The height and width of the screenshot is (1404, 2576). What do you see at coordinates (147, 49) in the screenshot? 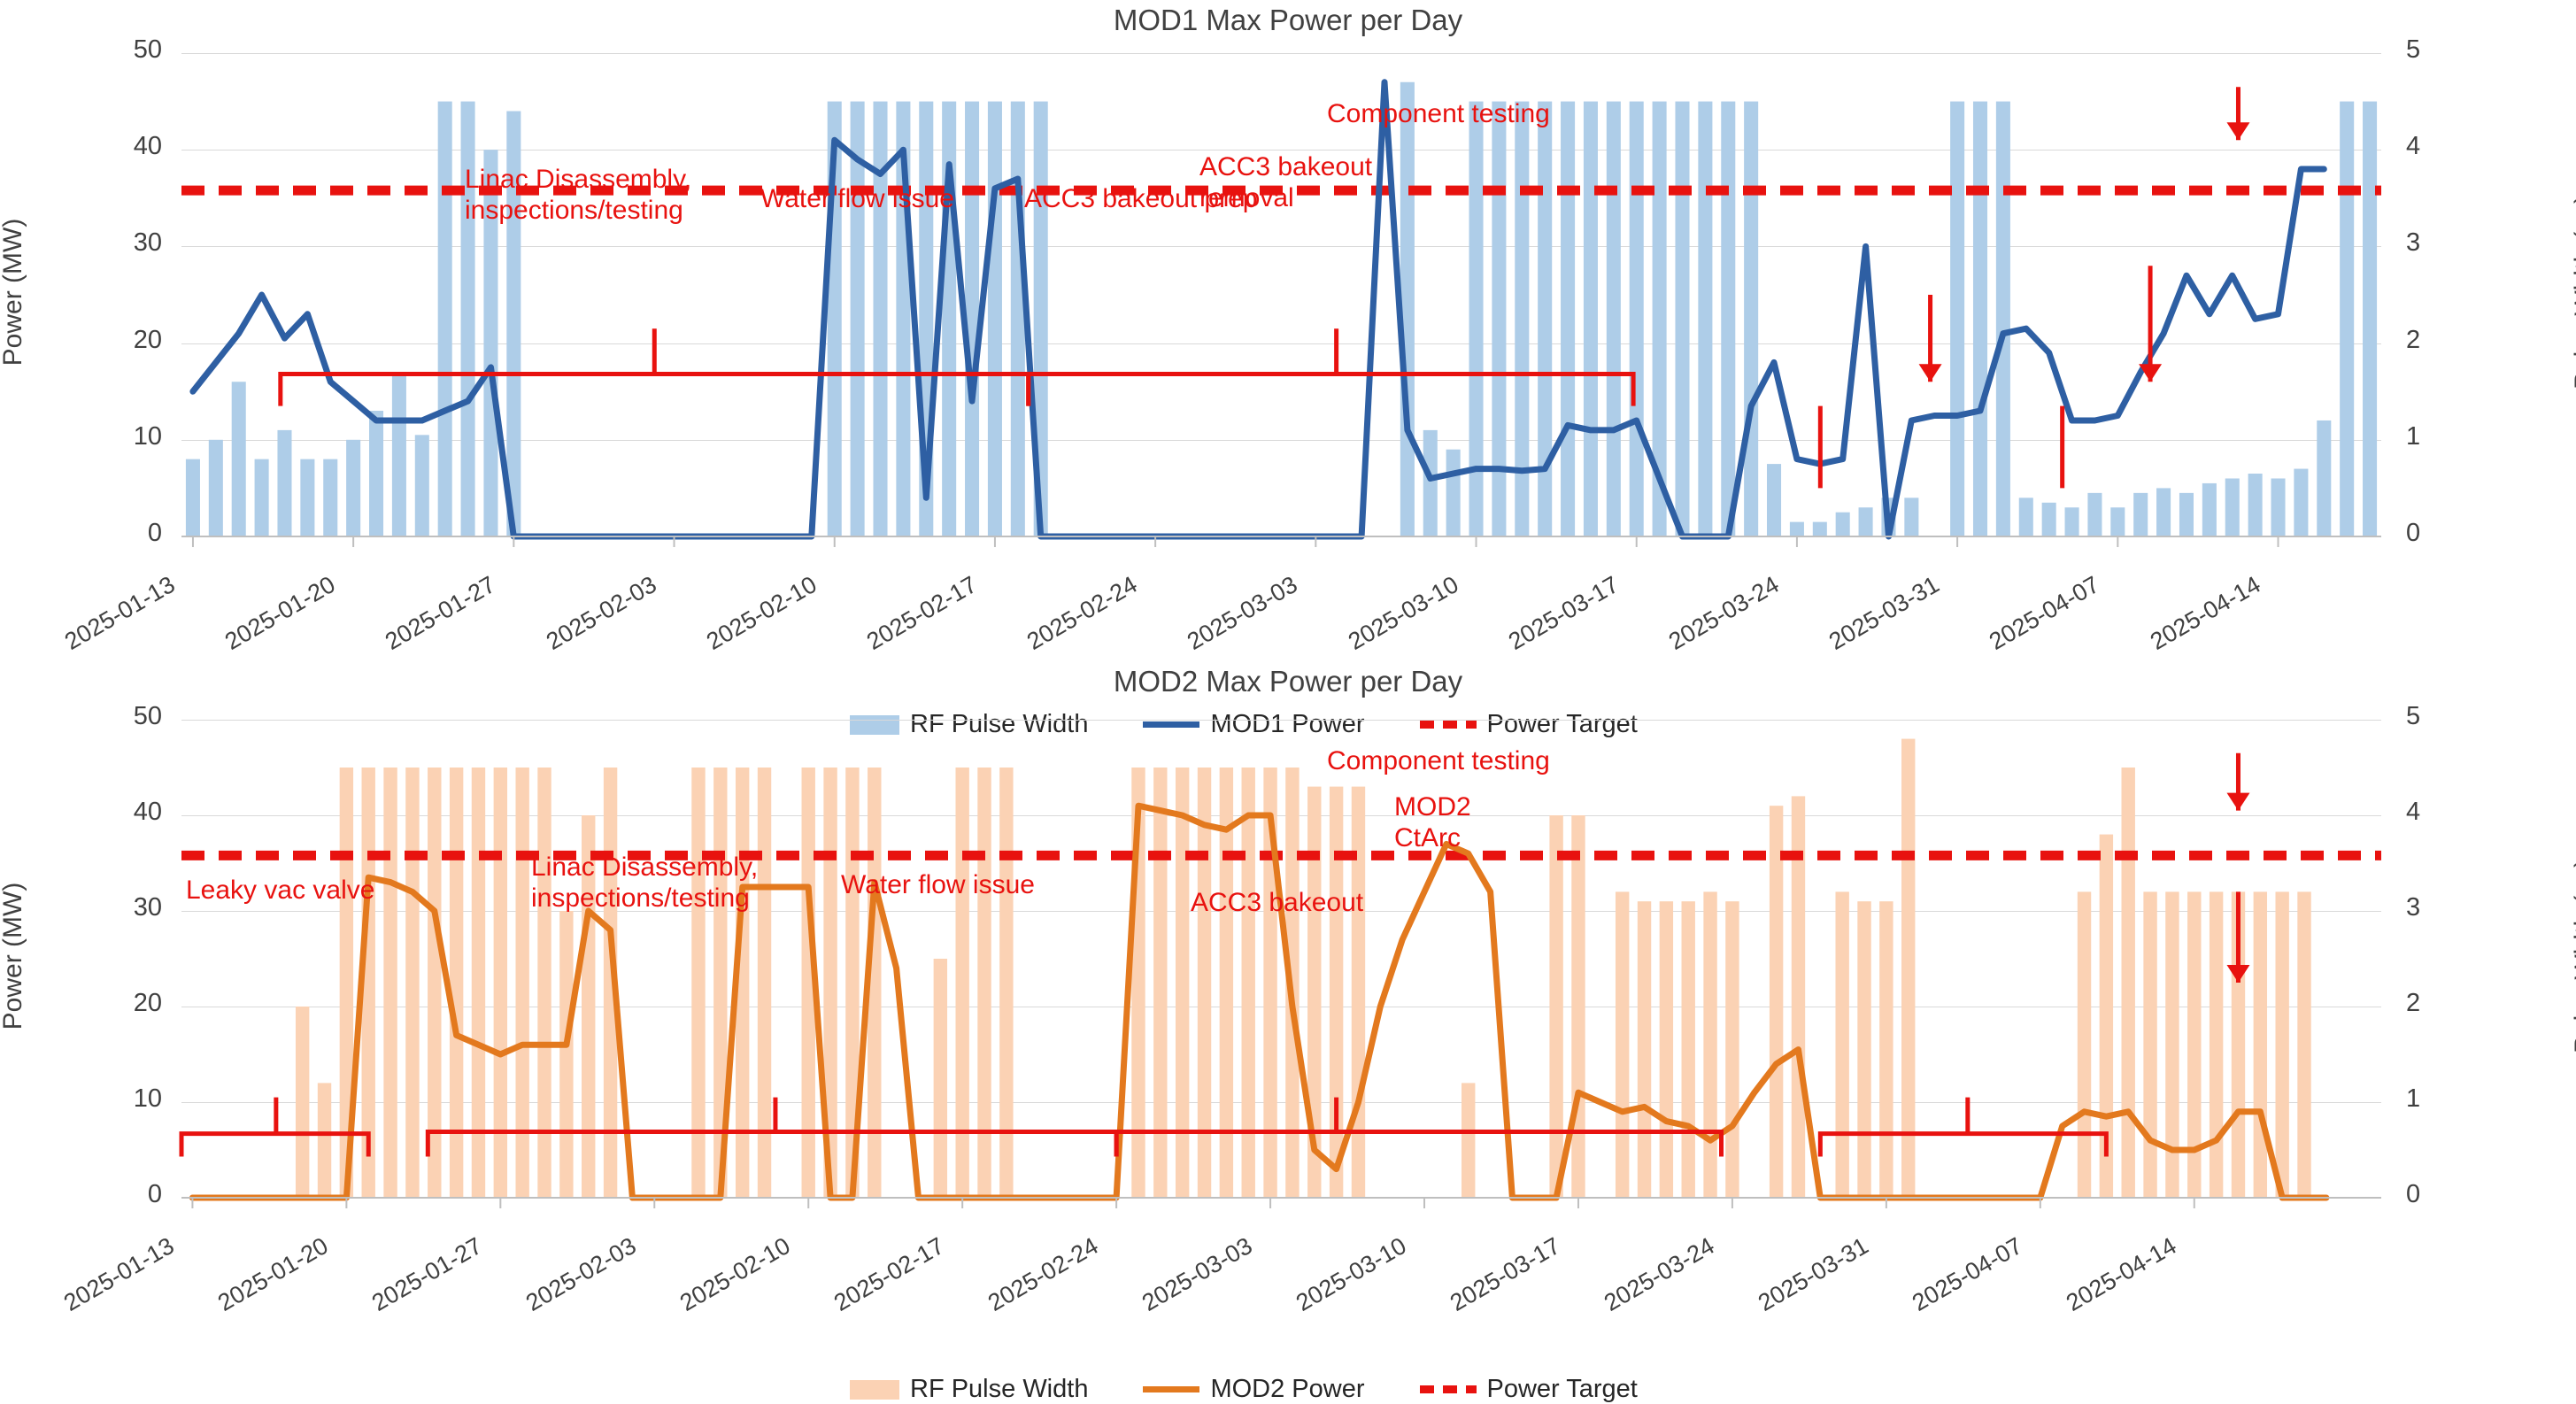
I see `y-axis-tick-left: 50` at bounding box center [147, 49].